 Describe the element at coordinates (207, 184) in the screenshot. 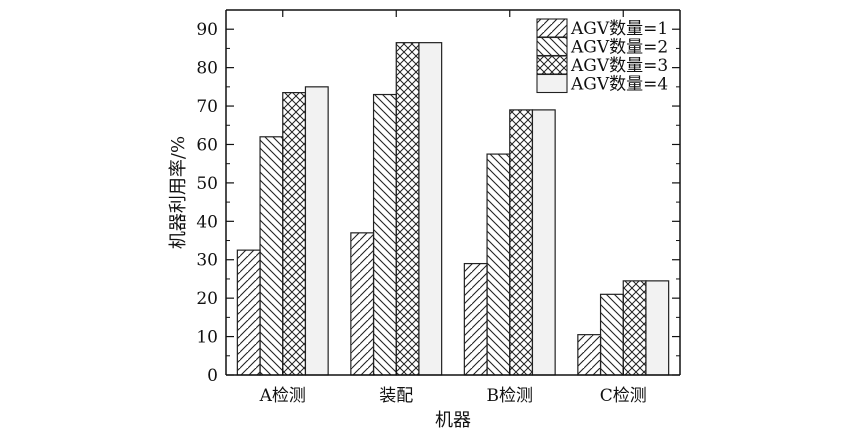

I see `y-tick-label: 50` at that location.